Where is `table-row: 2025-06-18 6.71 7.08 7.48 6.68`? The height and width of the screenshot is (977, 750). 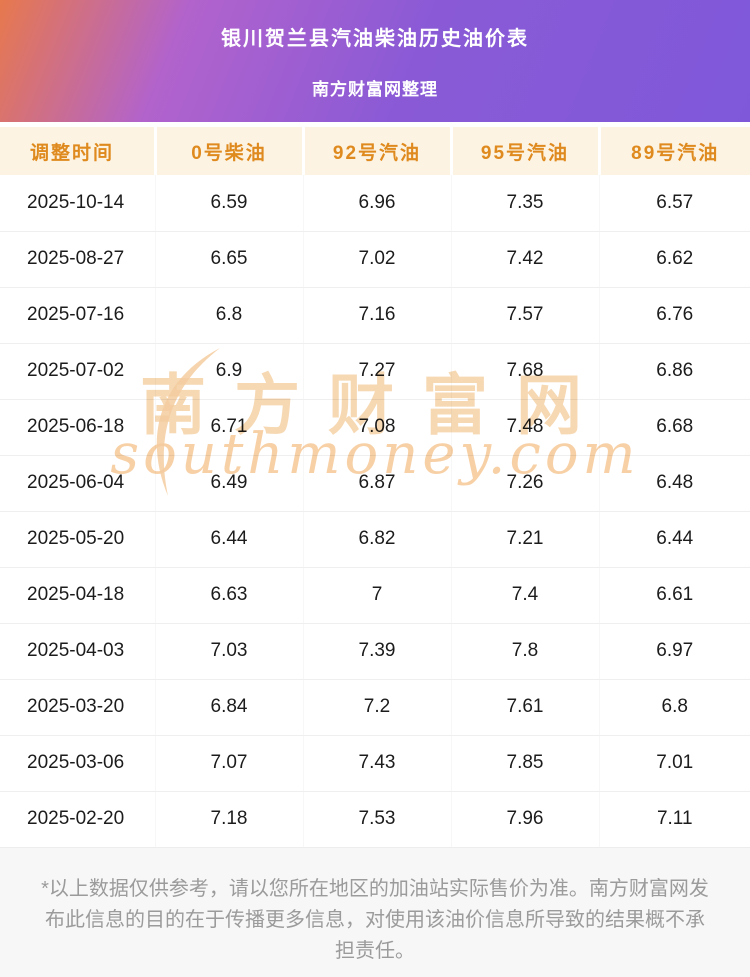
table-row: 2025-06-18 6.71 7.08 7.48 6.68 is located at coordinates (375, 427).